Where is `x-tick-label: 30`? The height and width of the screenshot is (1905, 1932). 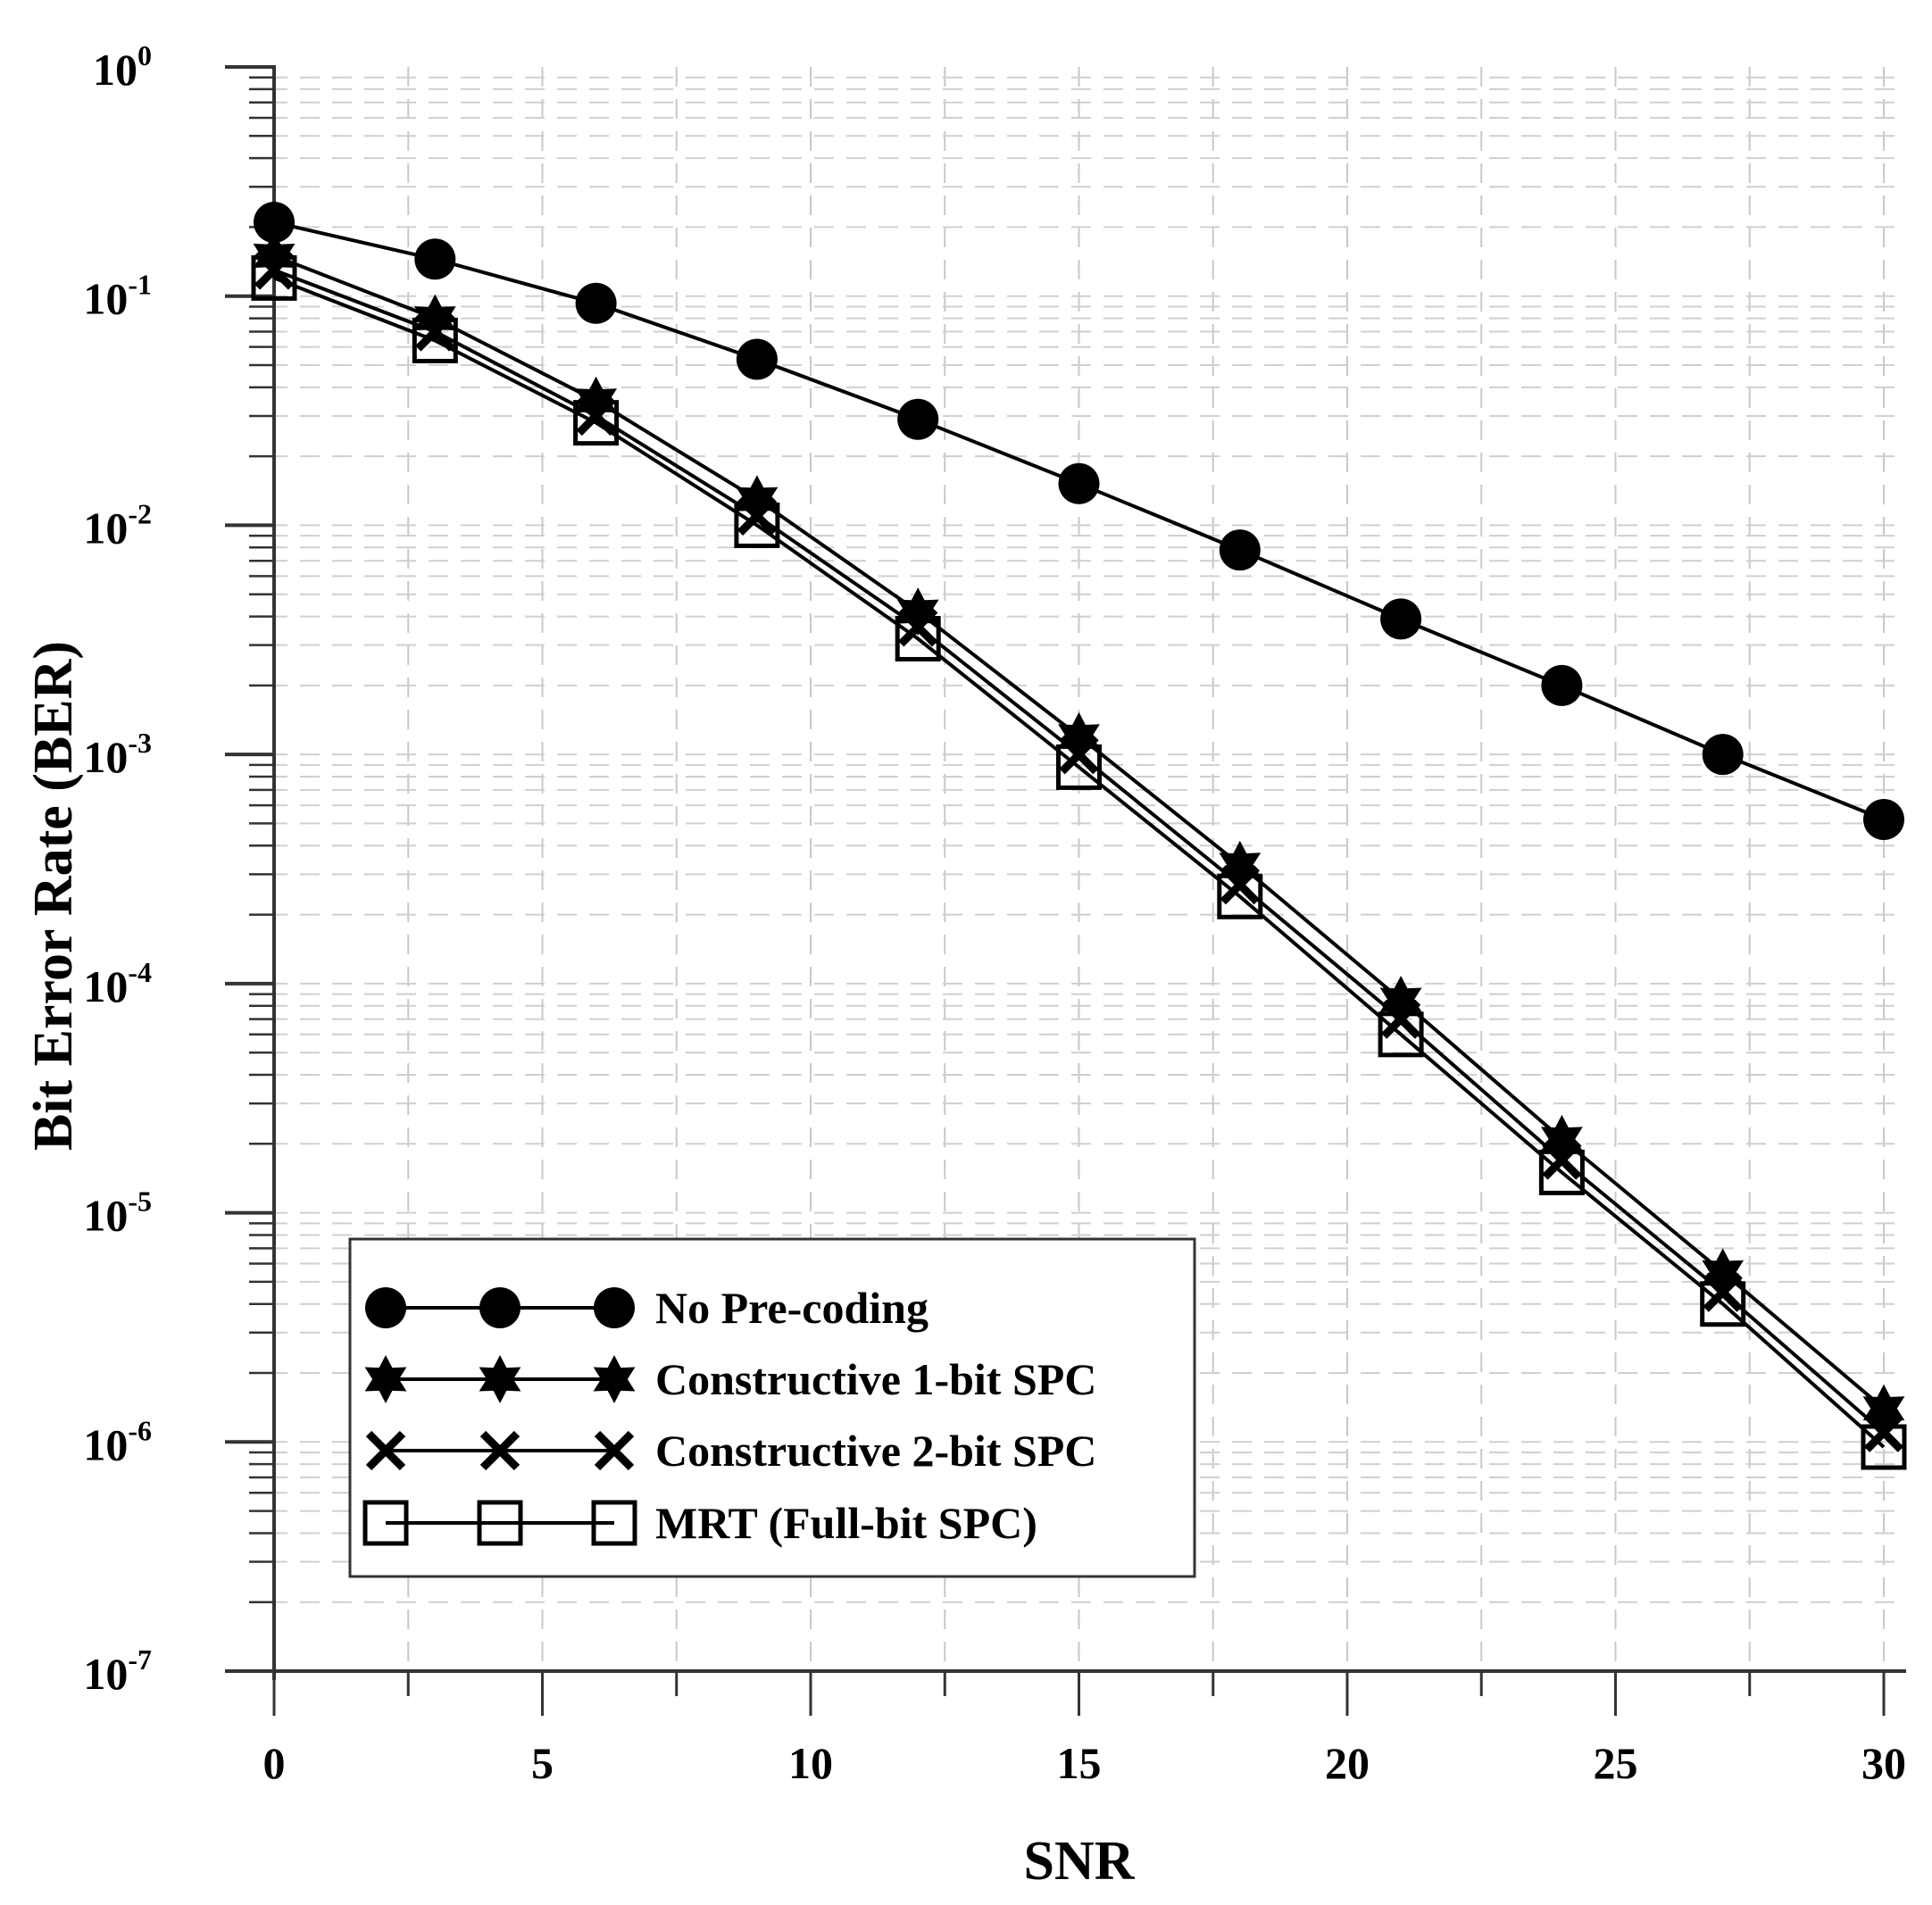 x-tick-label: 30 is located at coordinates (1883, 1763).